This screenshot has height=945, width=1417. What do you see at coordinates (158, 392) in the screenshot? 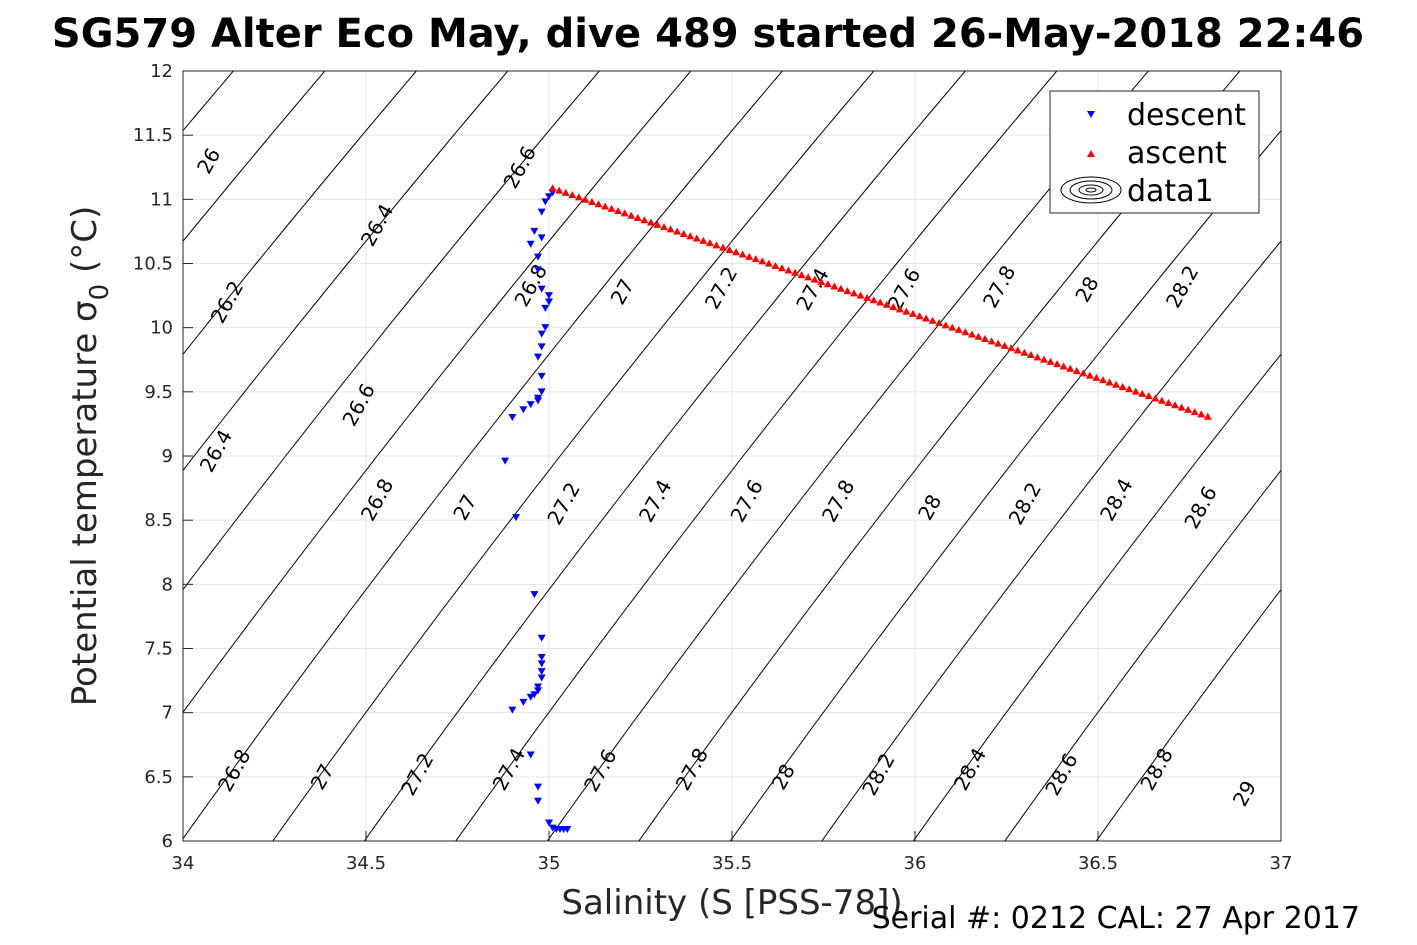
I see `y-tick-label: 9.5` at bounding box center [158, 392].